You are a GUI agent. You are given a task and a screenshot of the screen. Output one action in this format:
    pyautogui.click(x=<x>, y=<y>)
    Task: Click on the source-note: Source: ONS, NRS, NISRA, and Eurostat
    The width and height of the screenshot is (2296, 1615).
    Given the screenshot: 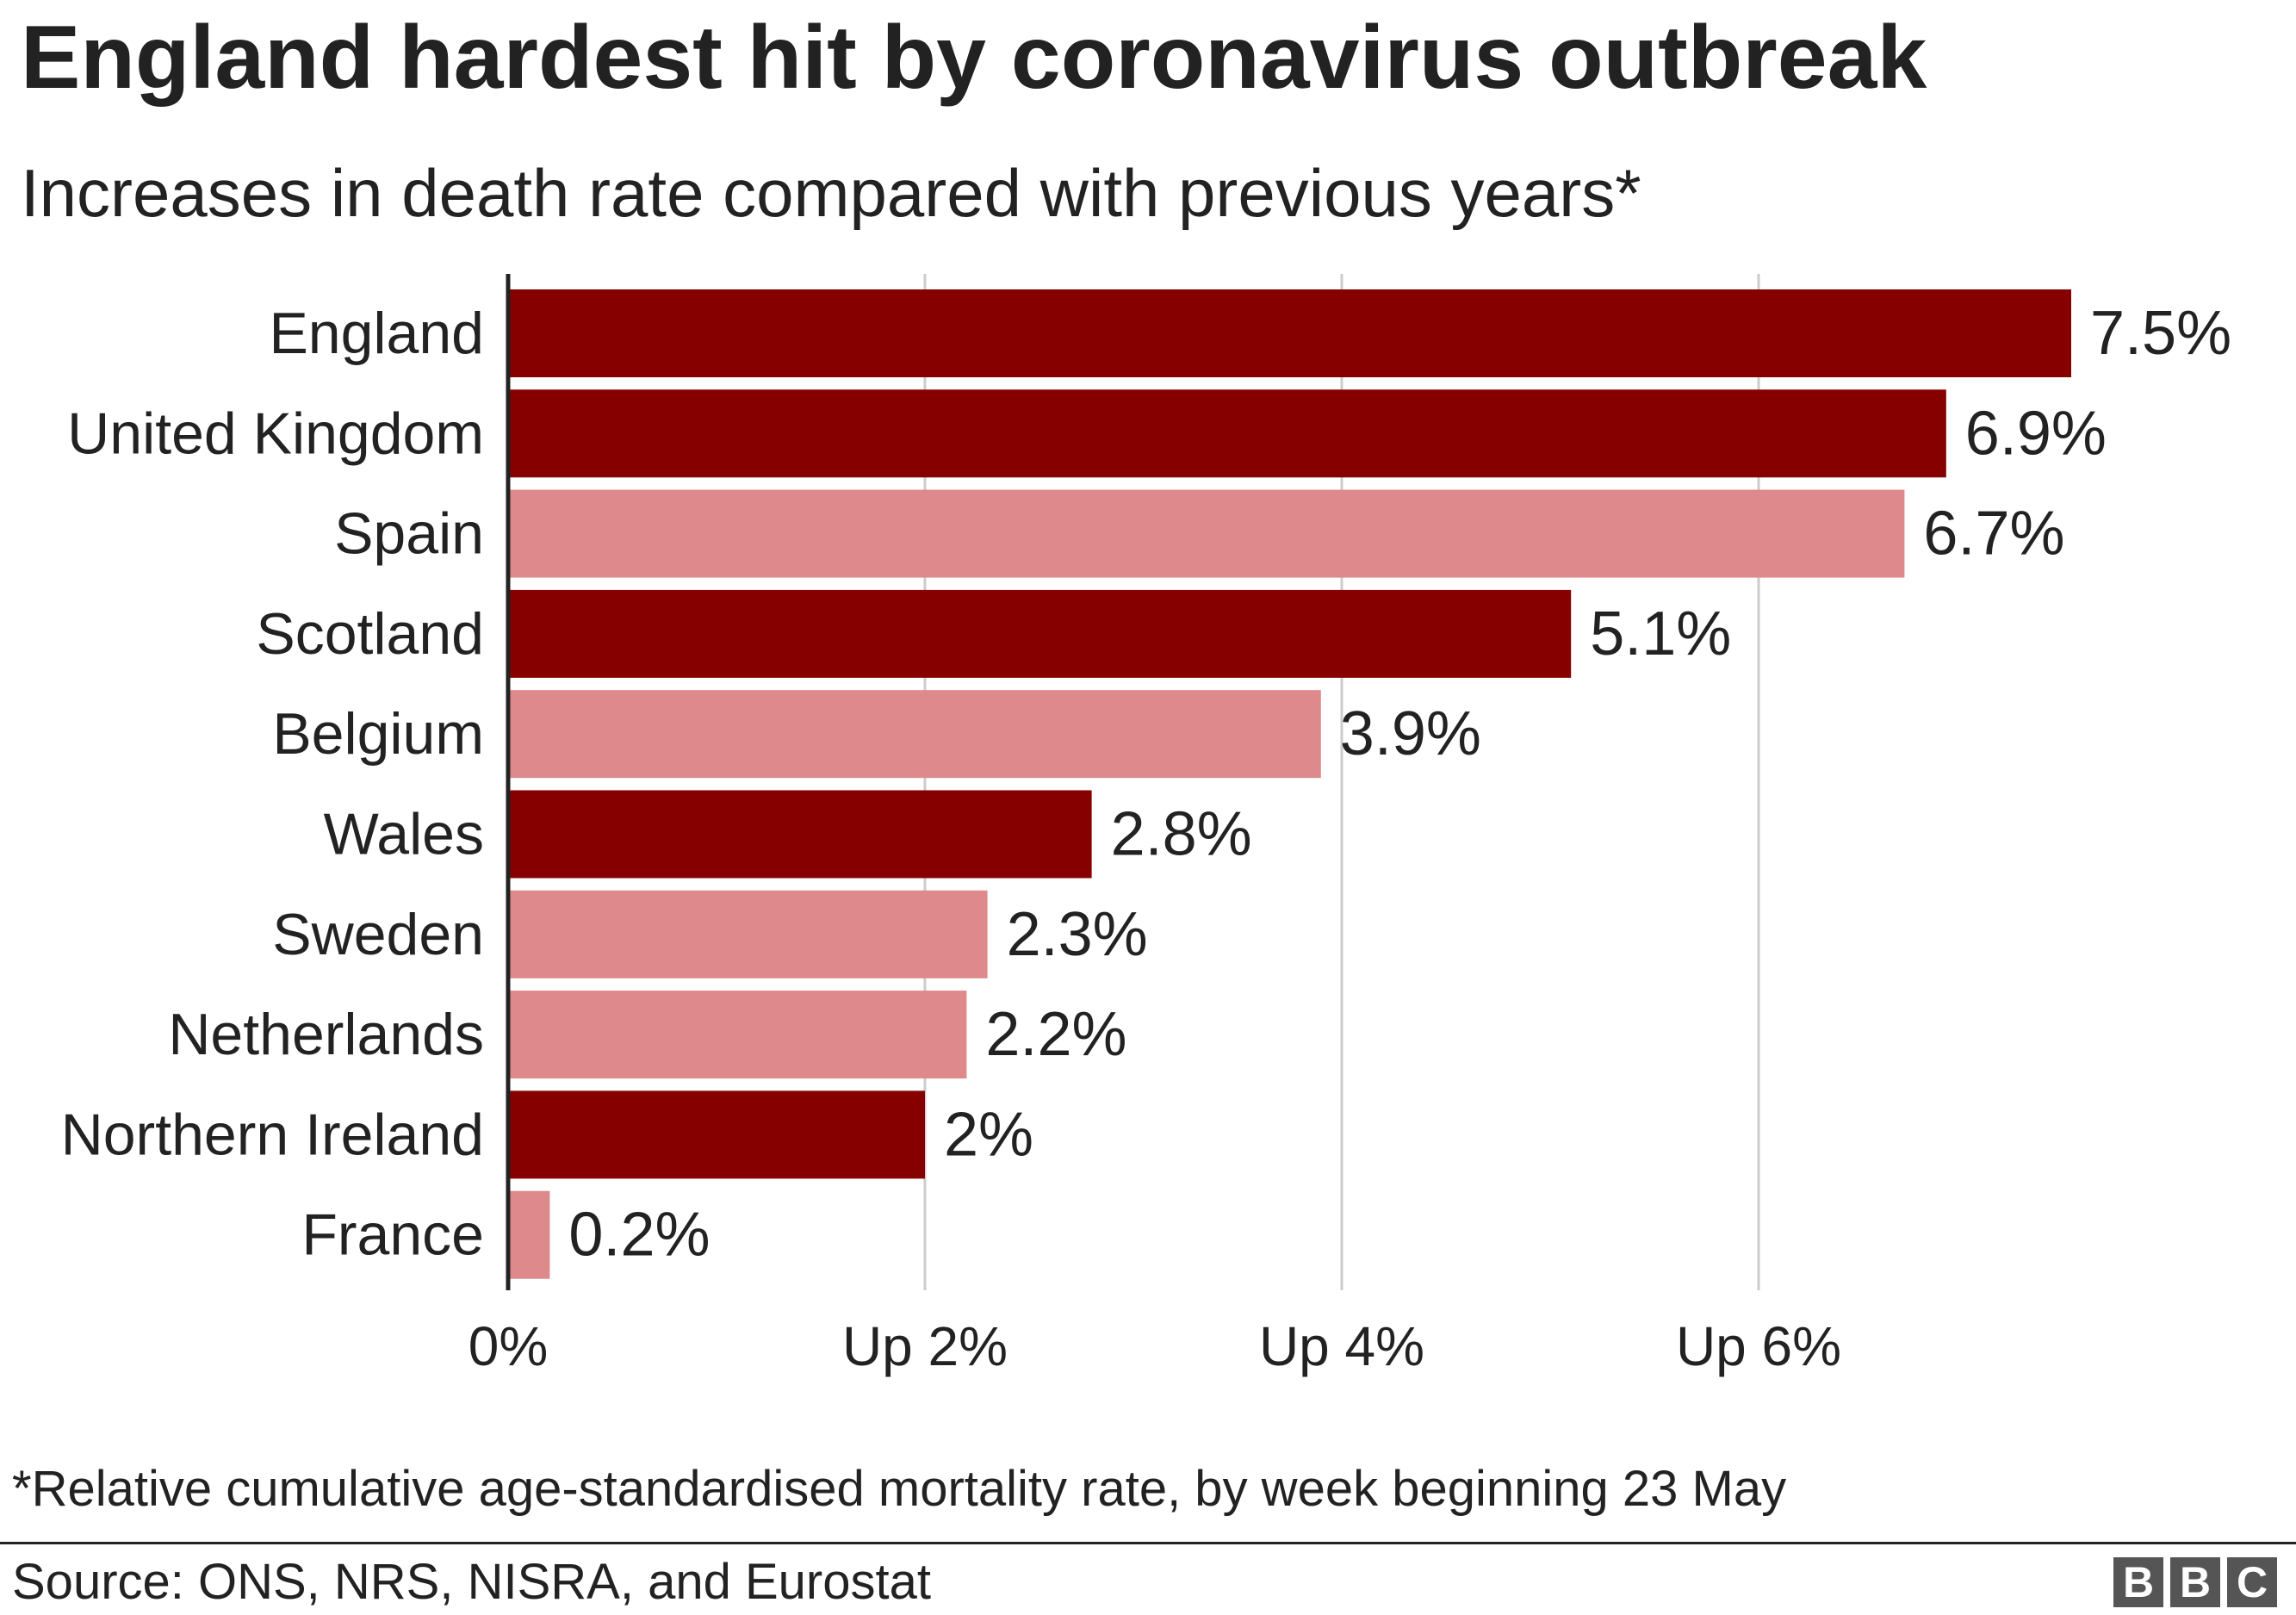 What is the action you would take?
    pyautogui.click(x=471, y=1582)
    